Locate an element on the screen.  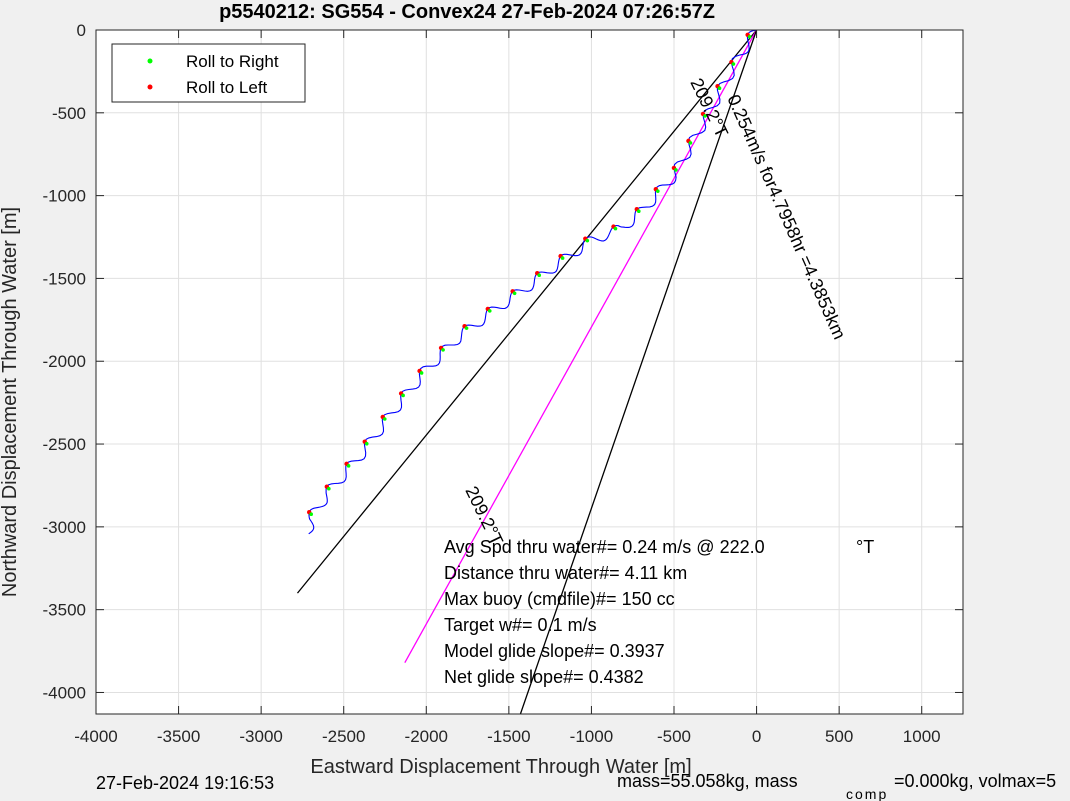
footer-mass: mass=55.058kg, mass is located at coordinates (707, 781).